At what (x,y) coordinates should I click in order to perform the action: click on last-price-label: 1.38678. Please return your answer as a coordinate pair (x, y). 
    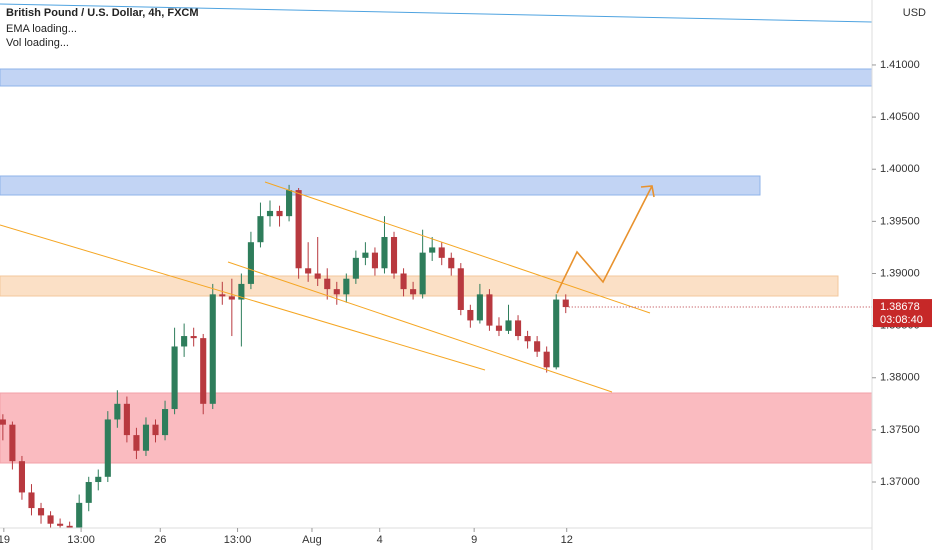
    Looking at the image, I should click on (900, 307).